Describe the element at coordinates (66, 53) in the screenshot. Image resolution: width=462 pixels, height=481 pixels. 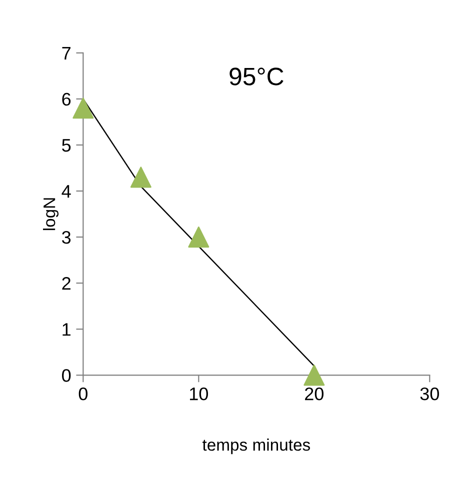
I see `y-tick-label: 7` at that location.